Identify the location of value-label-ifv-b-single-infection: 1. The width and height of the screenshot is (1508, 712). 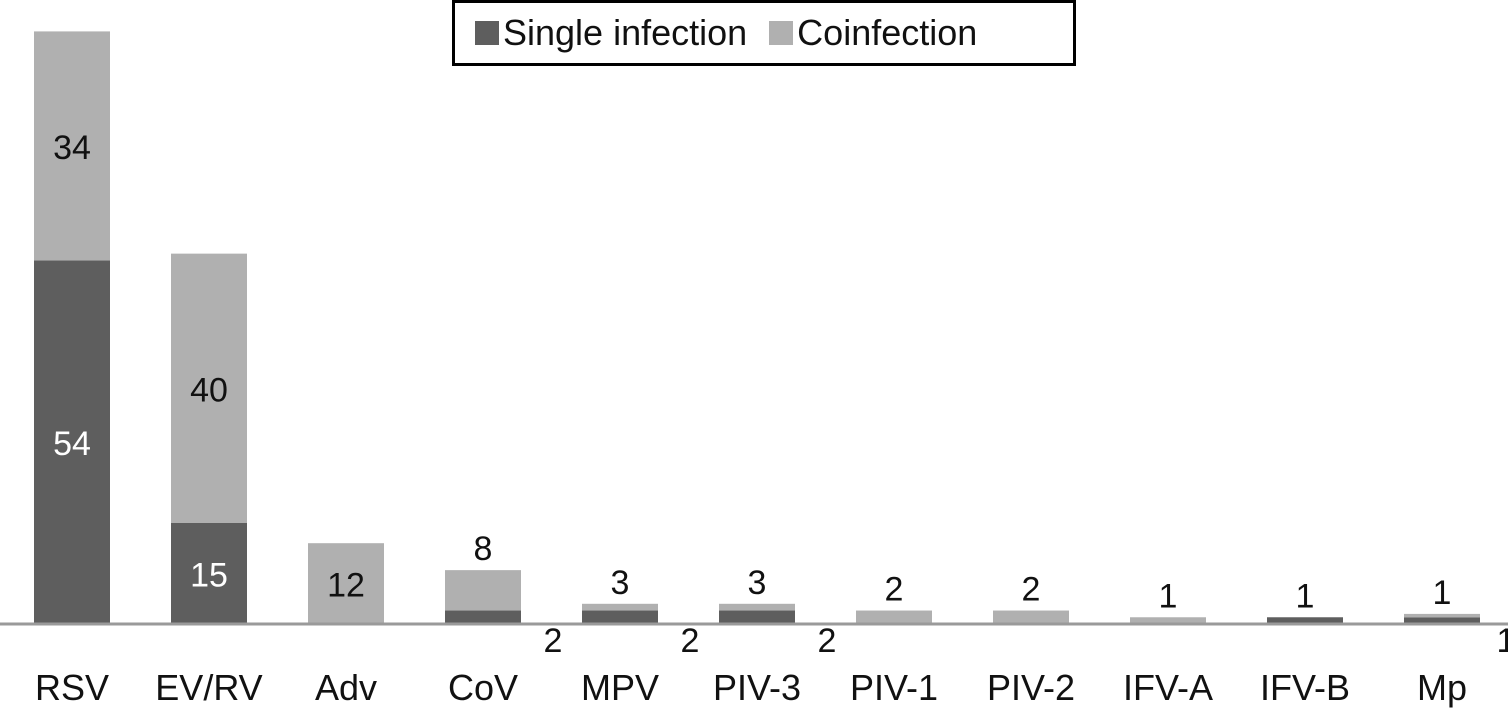
(1305, 596).